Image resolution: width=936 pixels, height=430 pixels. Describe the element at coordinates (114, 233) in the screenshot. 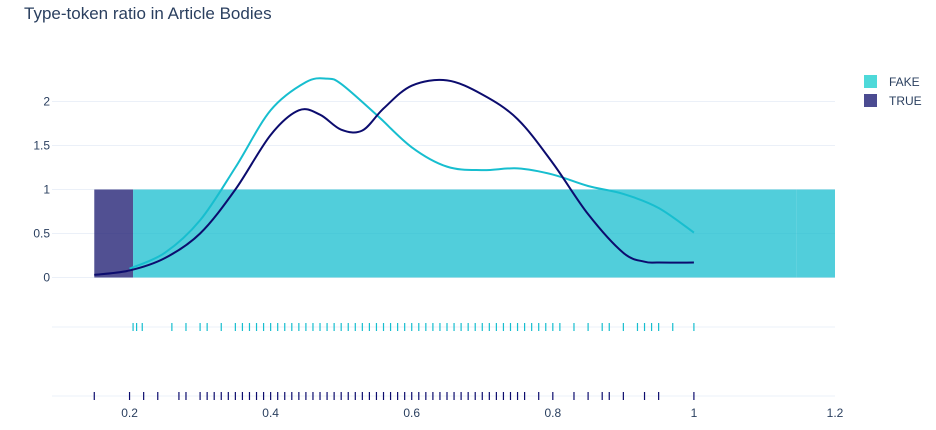

I see `histogram-bar-true` at that location.